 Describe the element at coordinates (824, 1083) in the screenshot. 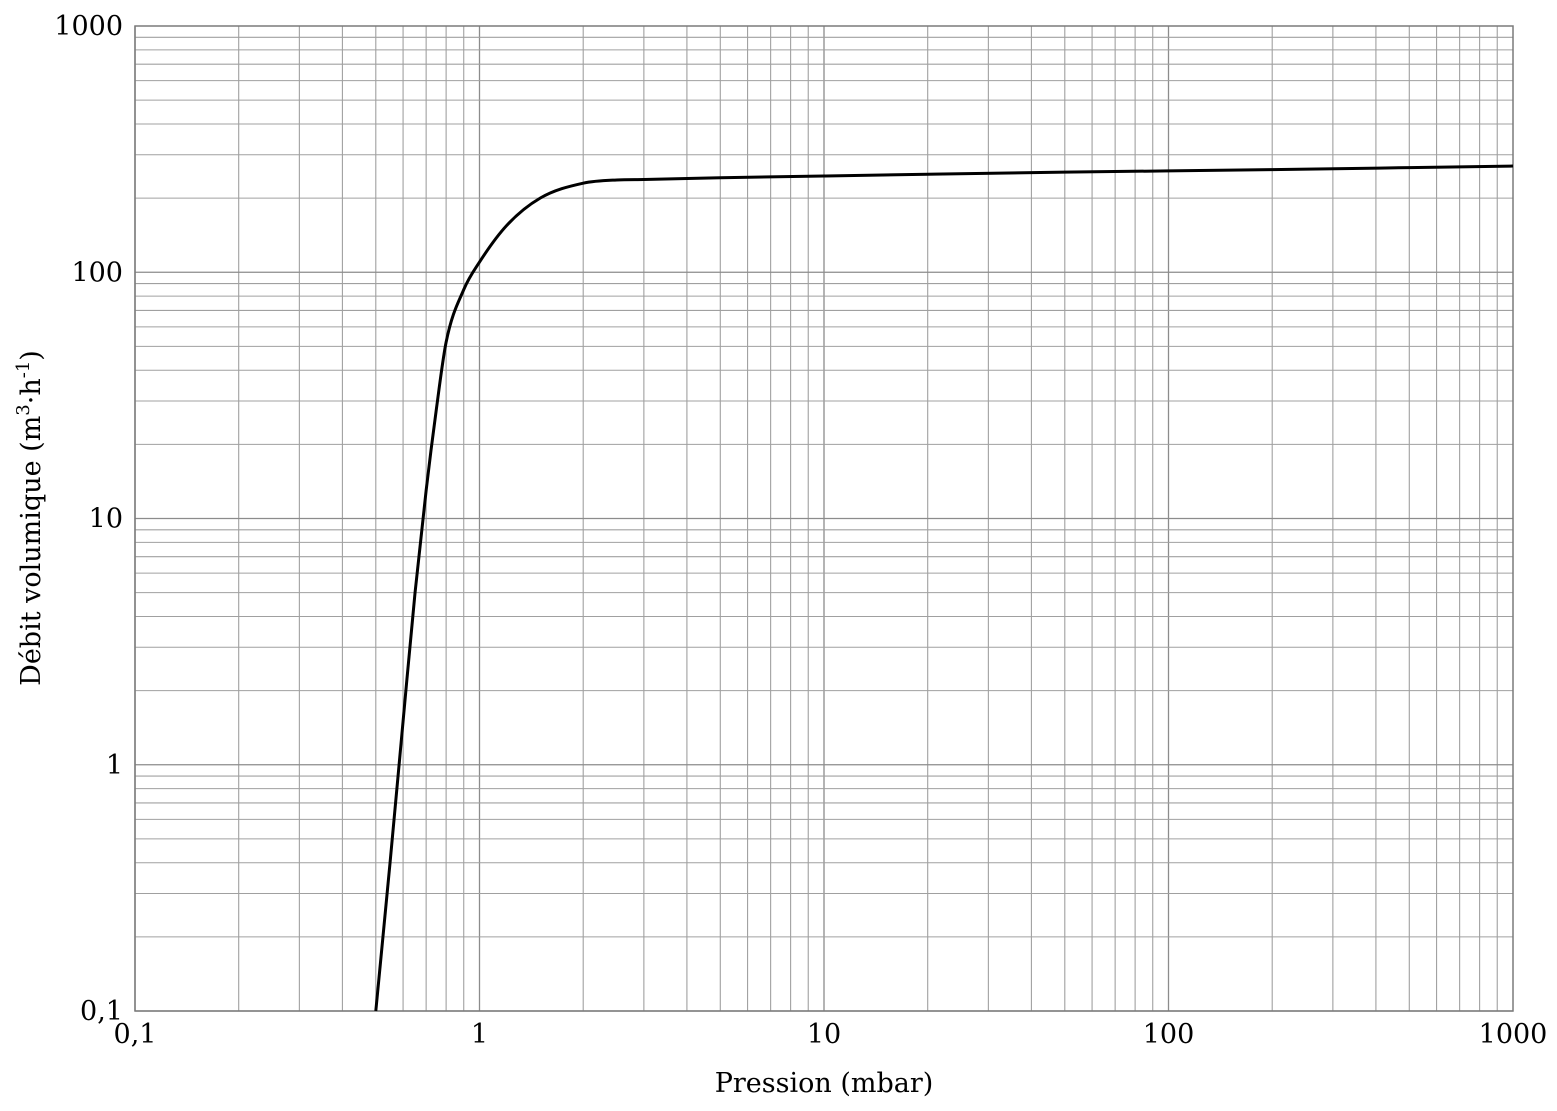

I see `x-axis-title: Pression (mbar)` at that location.